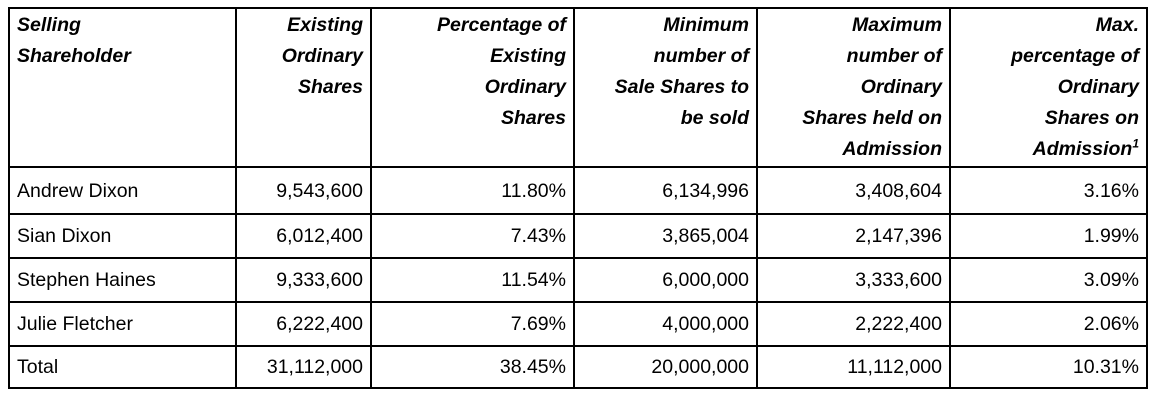 This screenshot has height=400, width=1154. Describe the element at coordinates (303, 190) in the screenshot. I see `existing-shares-cell: 9,543,600` at that location.